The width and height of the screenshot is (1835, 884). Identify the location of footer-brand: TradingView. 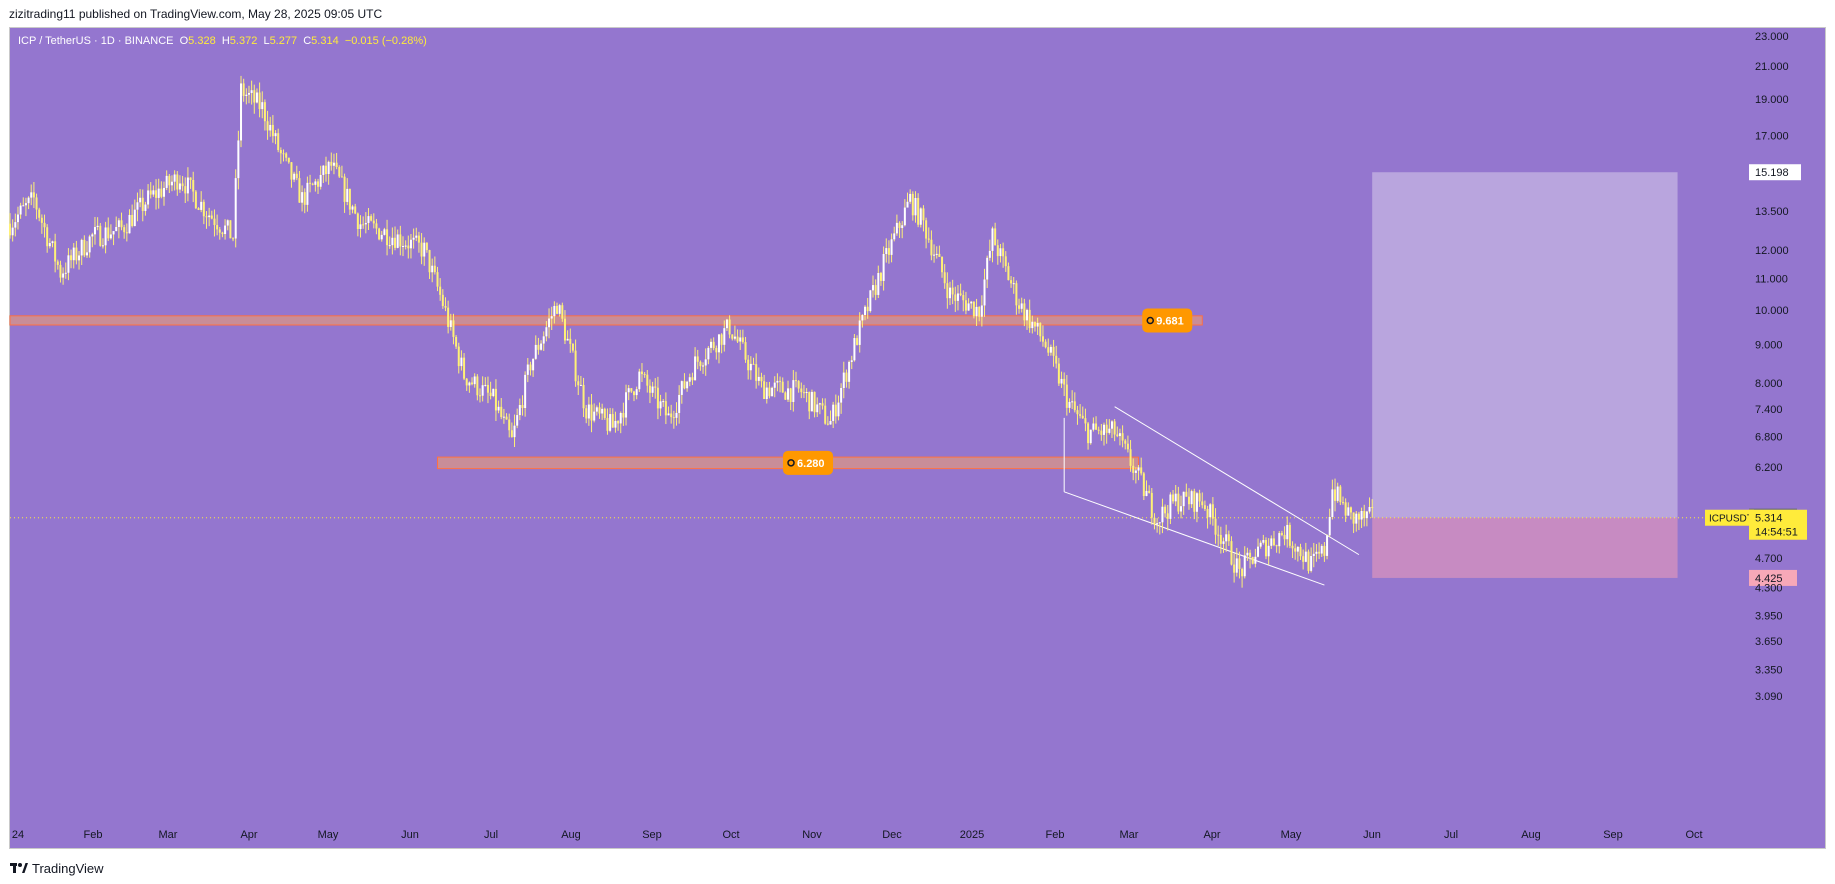
(68, 868).